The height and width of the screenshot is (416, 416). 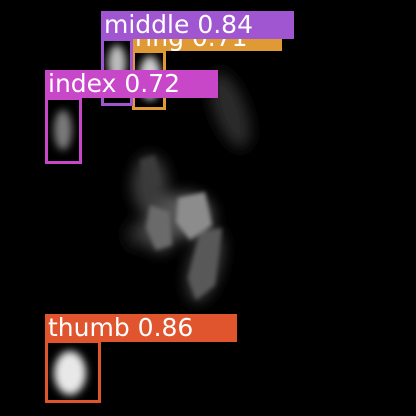 What do you see at coordinates (141, 328) in the screenshot?
I see `detection-label: thumb 0.86` at bounding box center [141, 328].